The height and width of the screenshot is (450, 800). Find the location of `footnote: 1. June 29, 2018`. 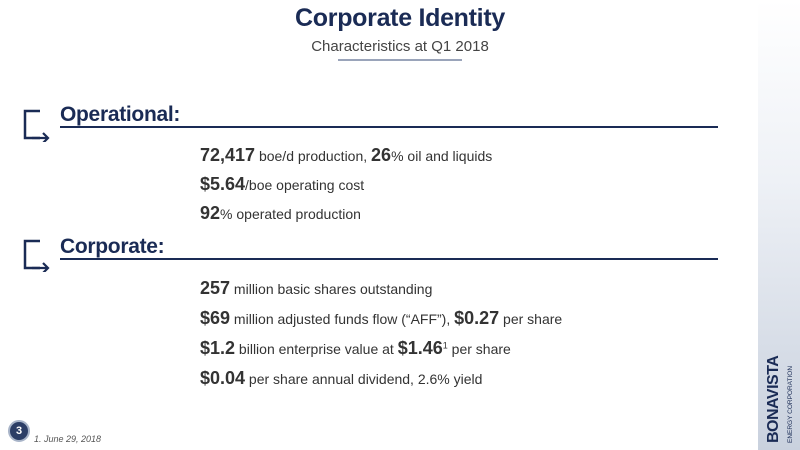

footnote: 1. June 29, 2018 is located at coordinates (68, 439).